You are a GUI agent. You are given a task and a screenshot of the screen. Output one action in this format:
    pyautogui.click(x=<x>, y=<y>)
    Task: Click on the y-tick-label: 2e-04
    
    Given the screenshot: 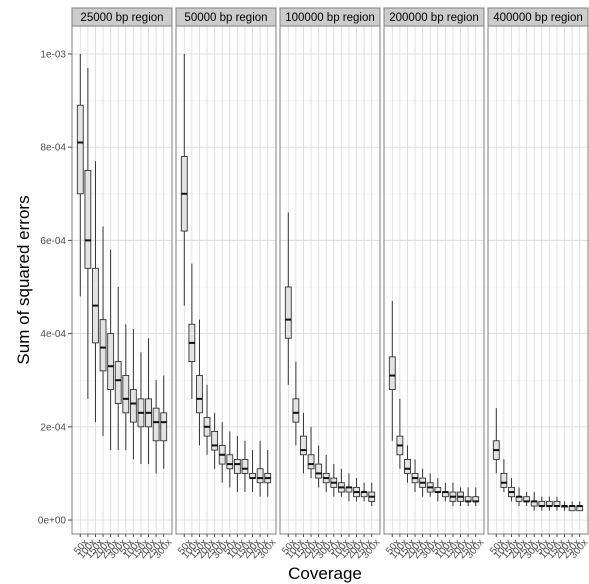 What is the action you would take?
    pyautogui.click(x=53, y=427)
    